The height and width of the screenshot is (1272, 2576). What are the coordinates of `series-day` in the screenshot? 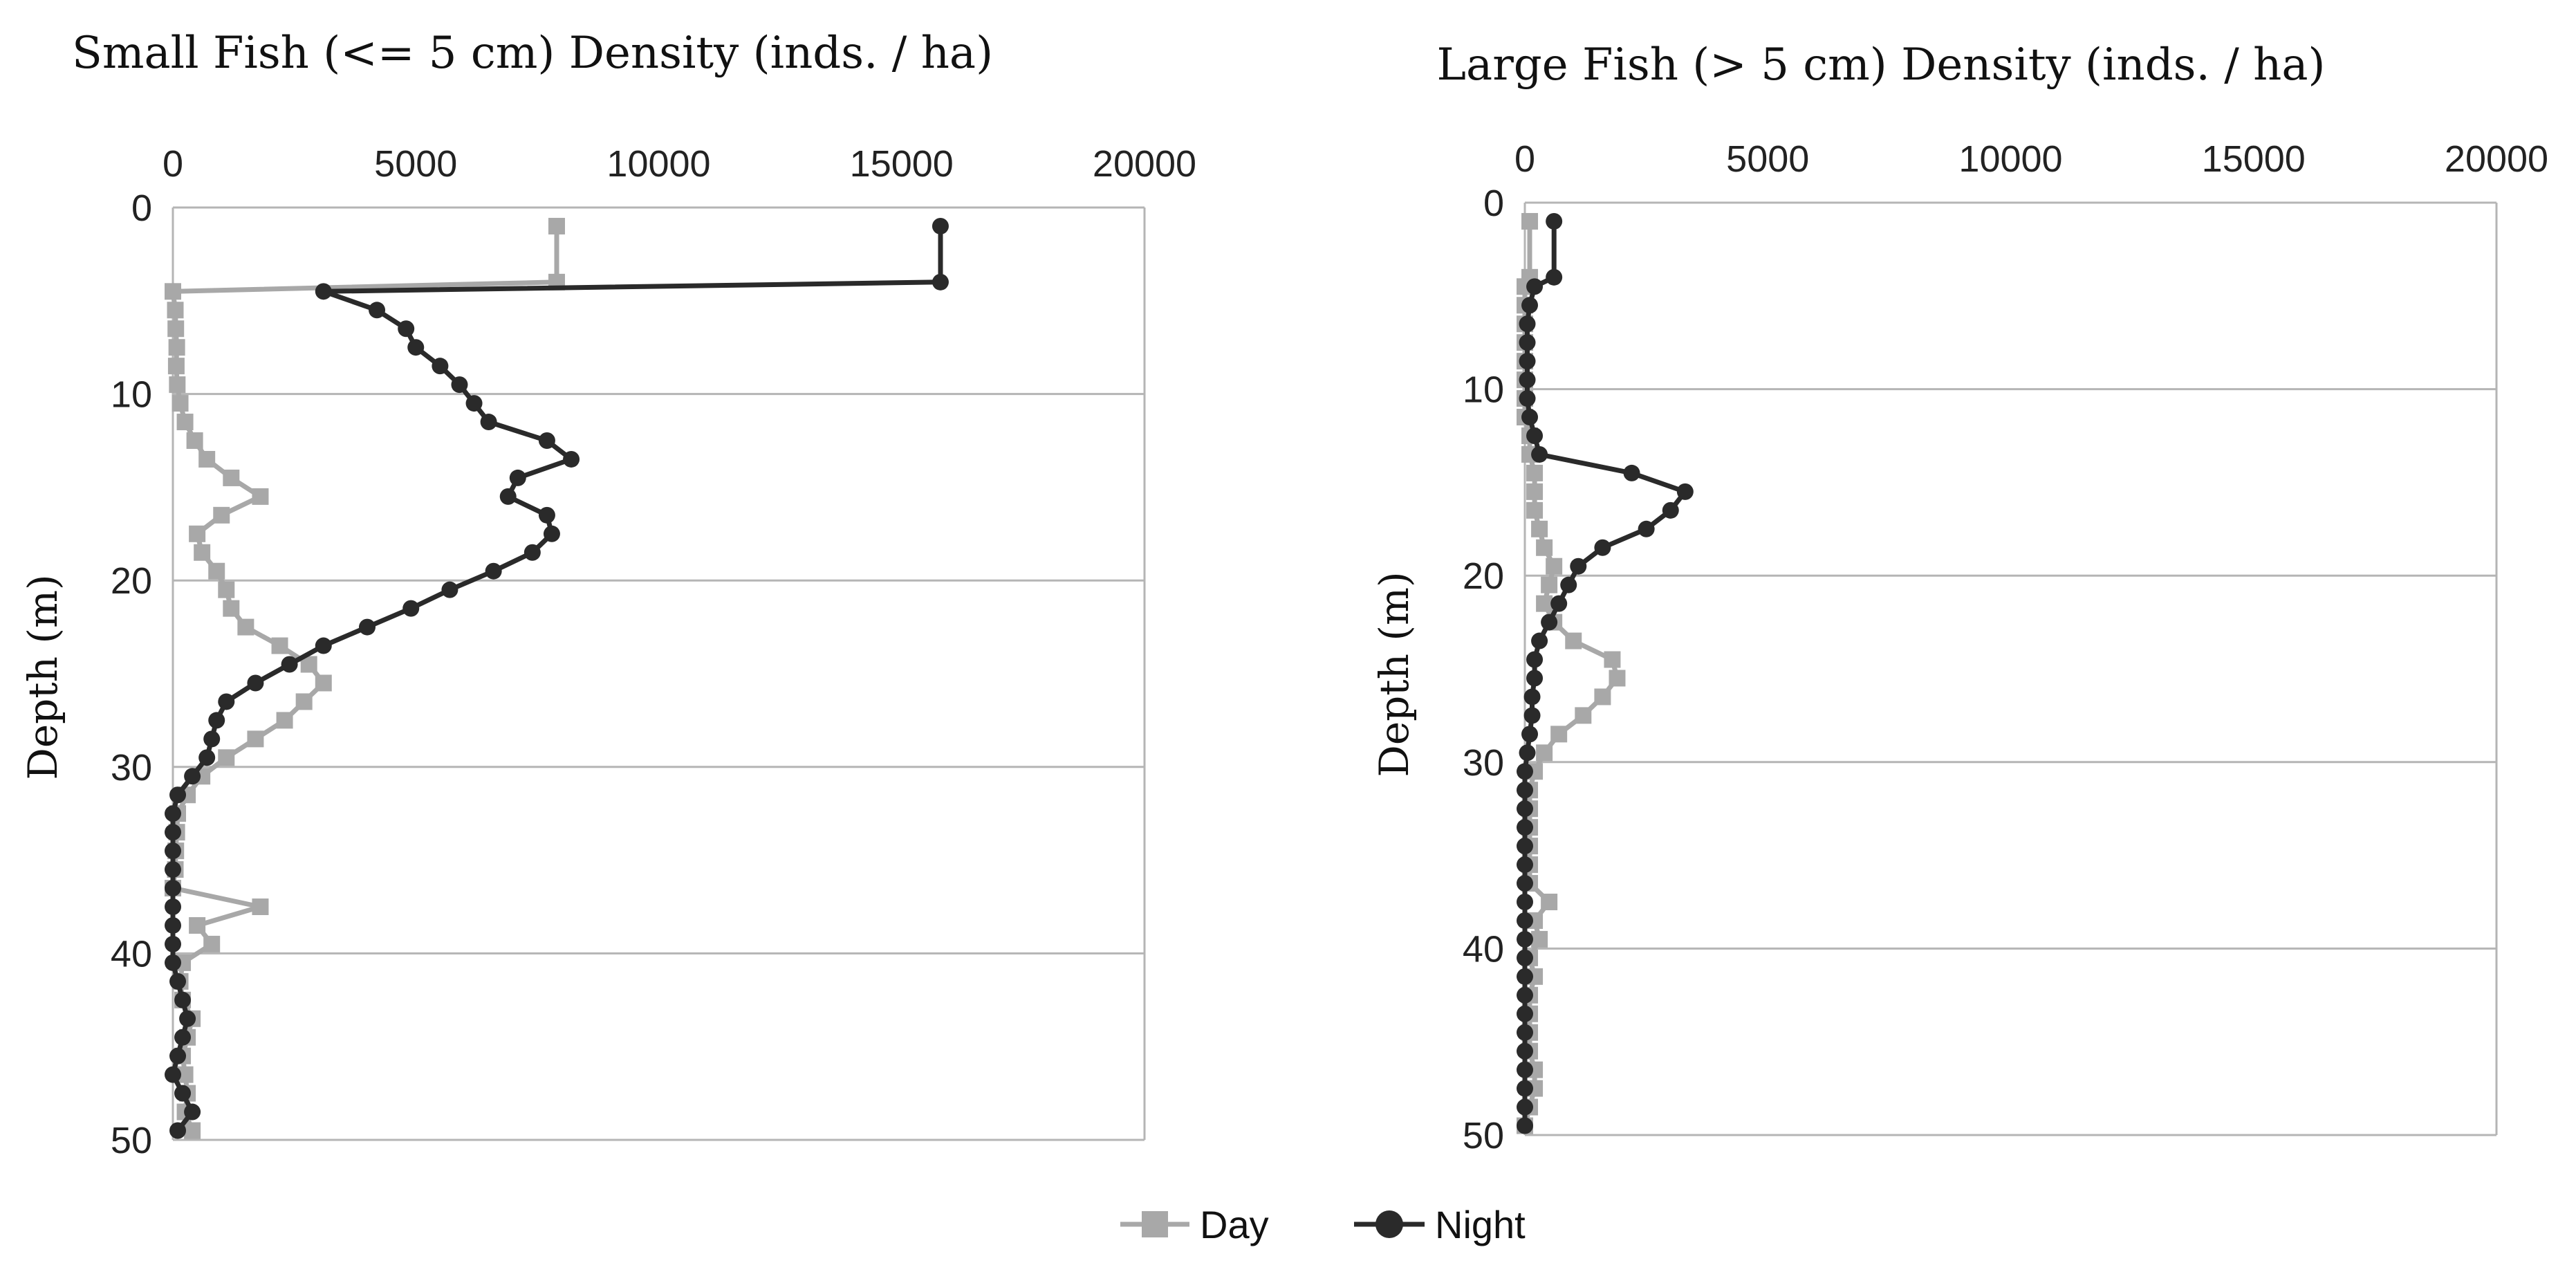 It's located at (365, 678).